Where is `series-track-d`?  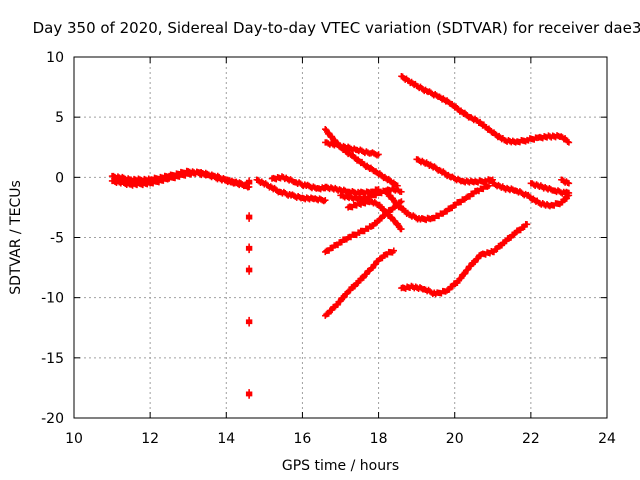 series-track-d is located at coordinates (291, 190).